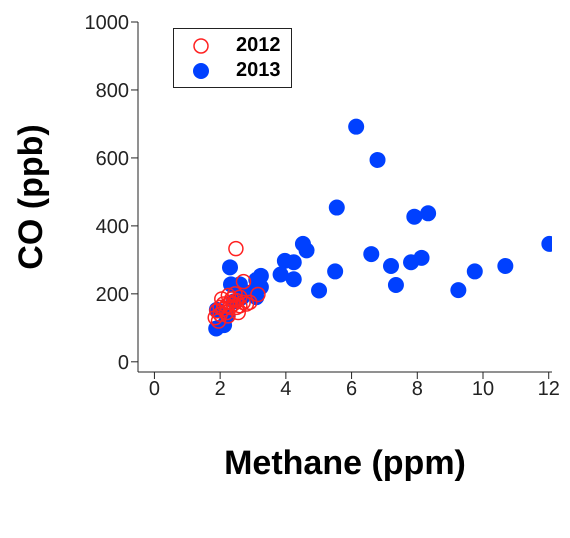  What do you see at coordinates (112, 159) in the screenshot?
I see `y-tick-label: 600` at bounding box center [112, 159].